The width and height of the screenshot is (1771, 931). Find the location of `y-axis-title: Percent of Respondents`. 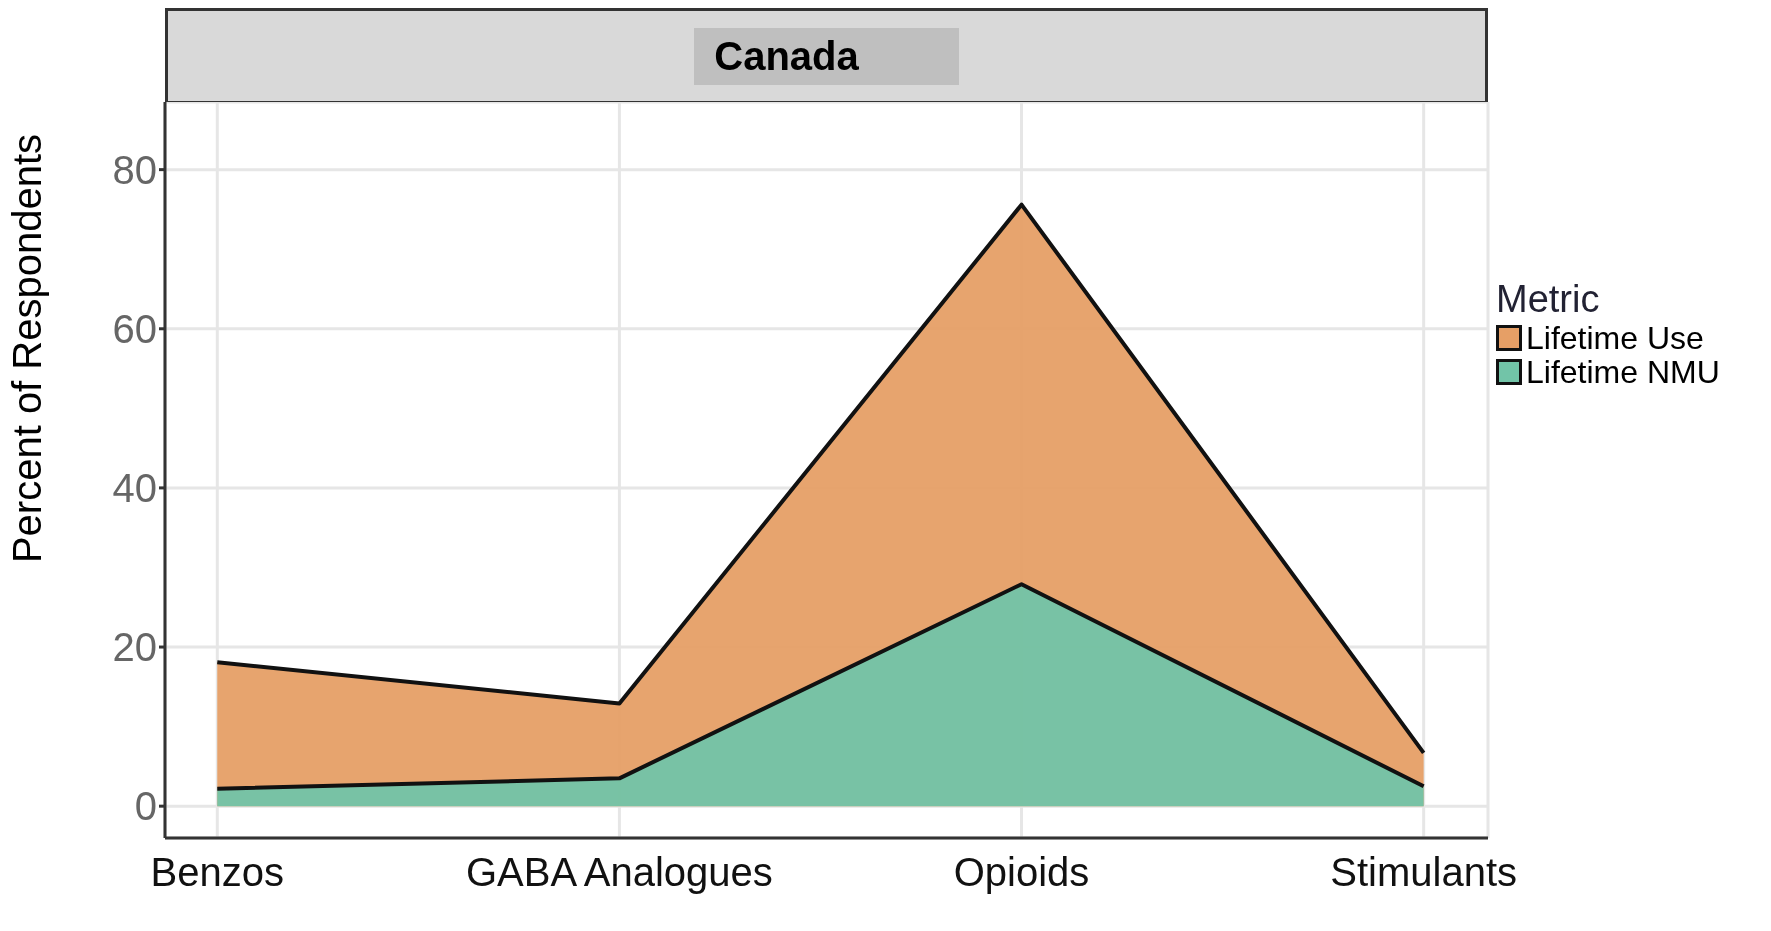

y-axis-title: Percent of Respondents is located at coordinates (28, 348).